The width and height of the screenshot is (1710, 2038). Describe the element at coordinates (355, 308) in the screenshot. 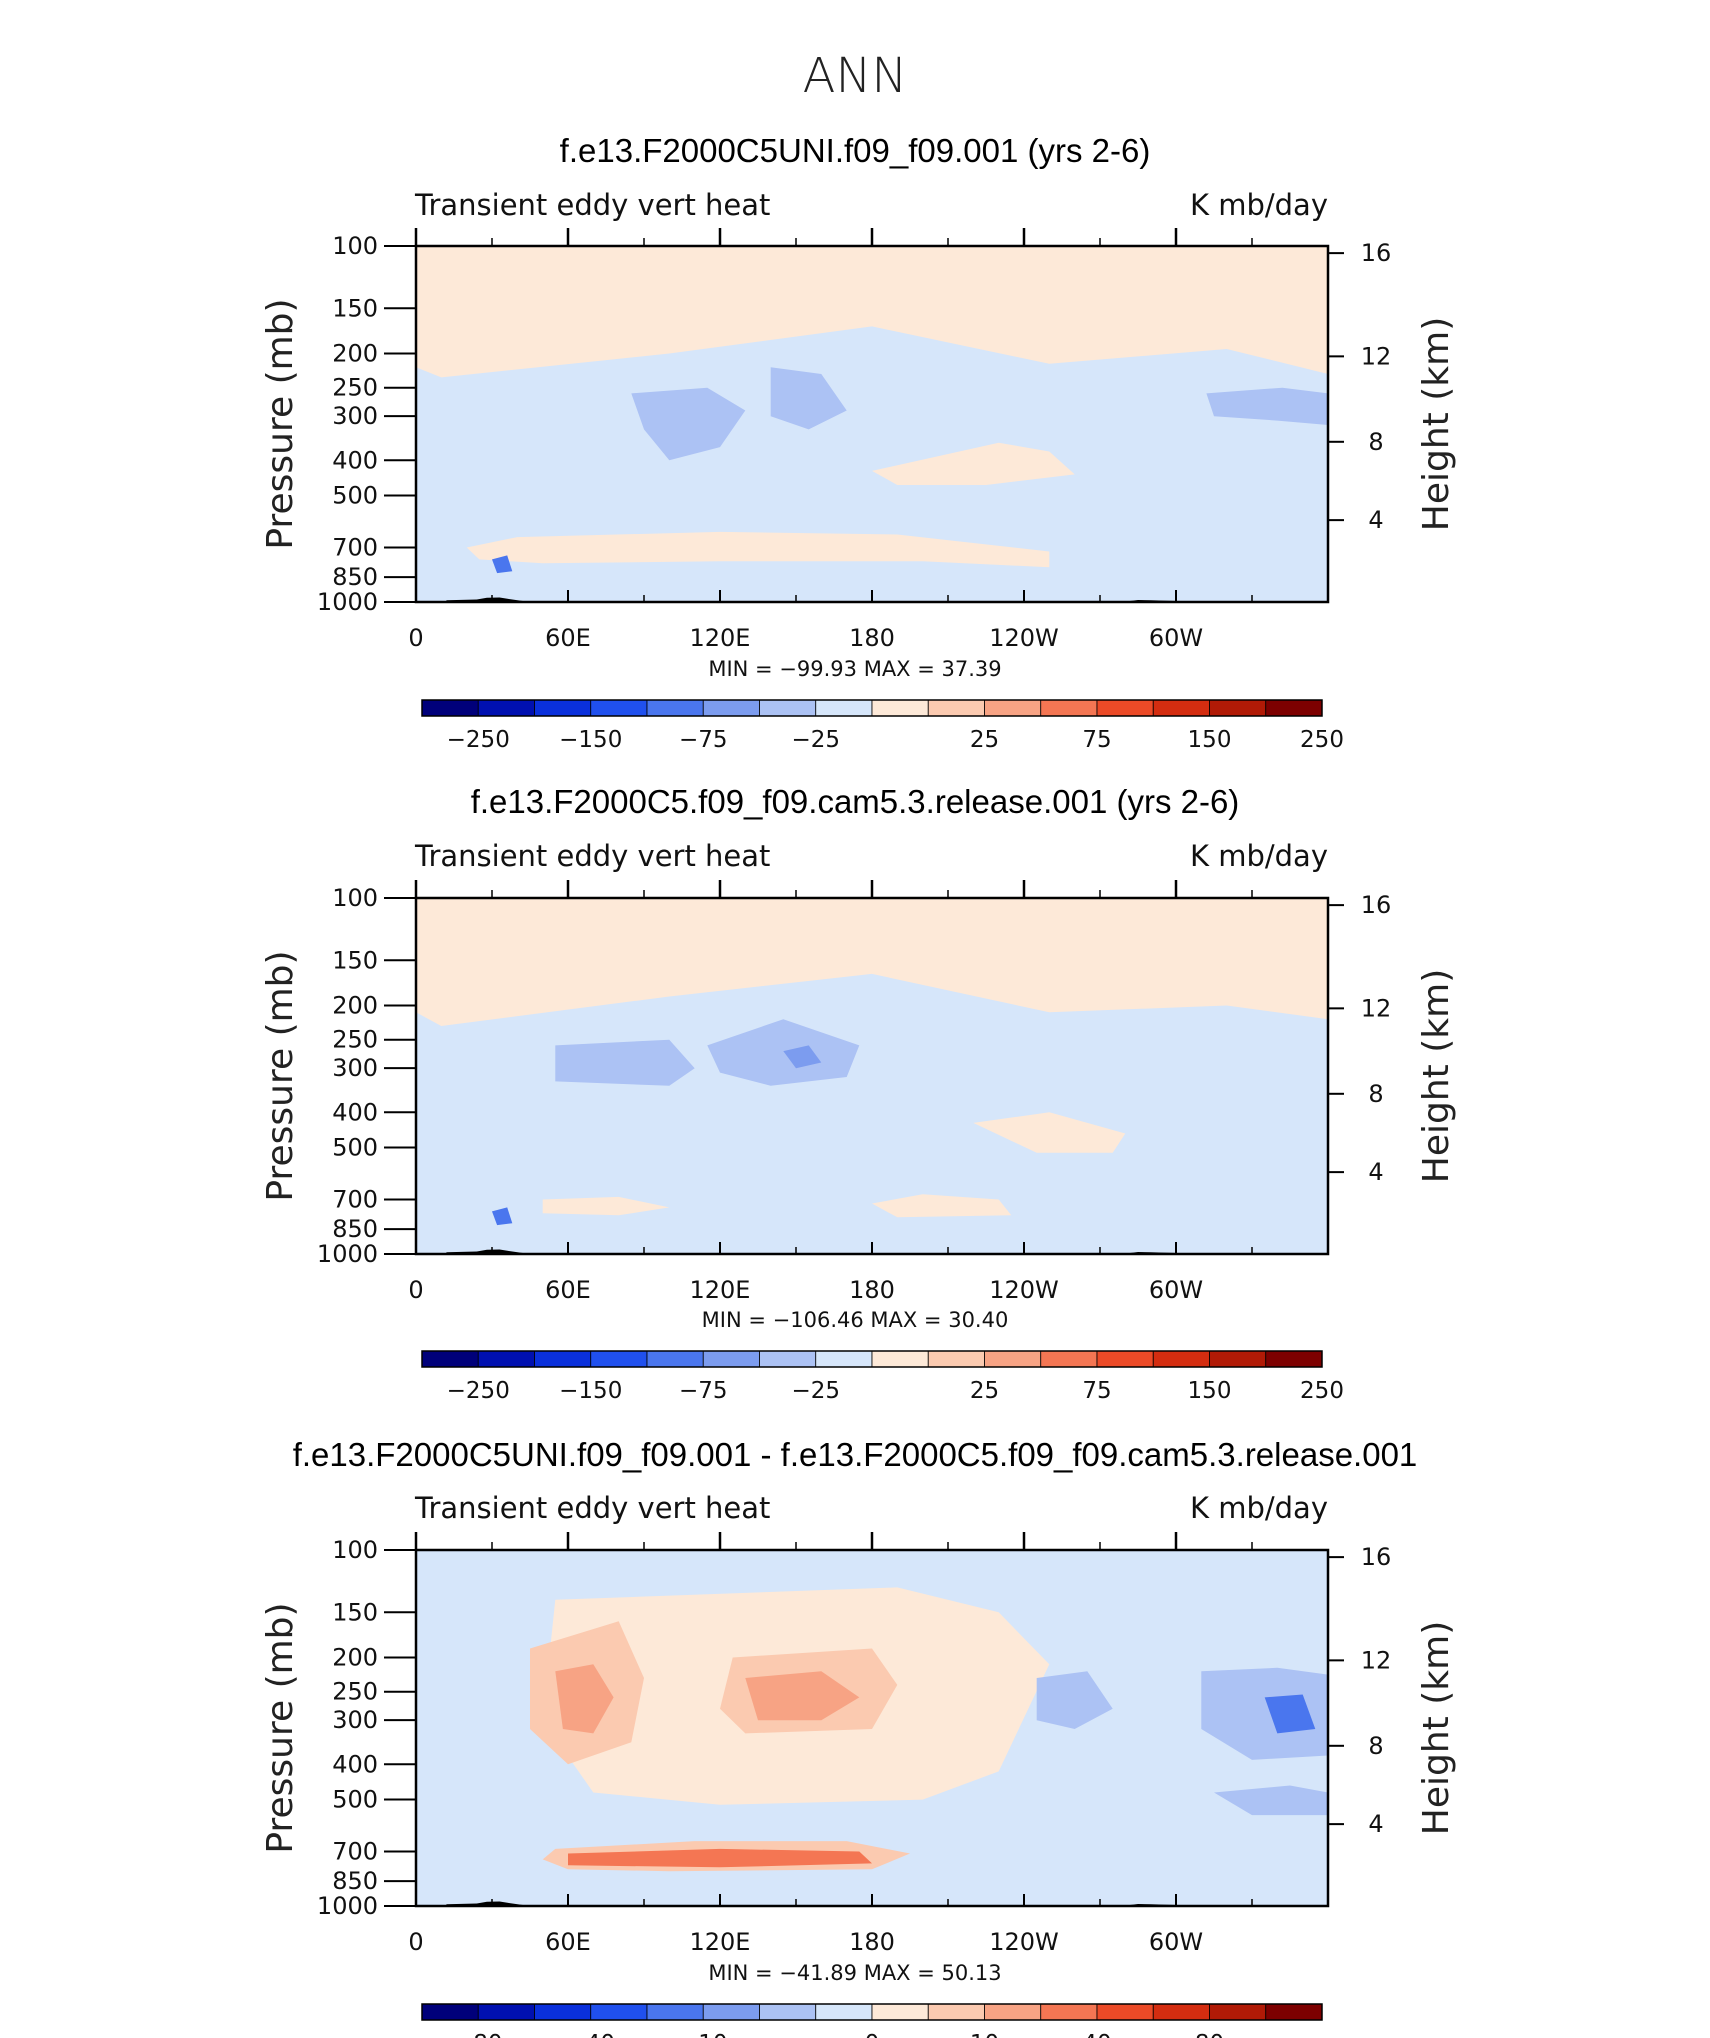

I see `y-tick-label: 150` at that location.